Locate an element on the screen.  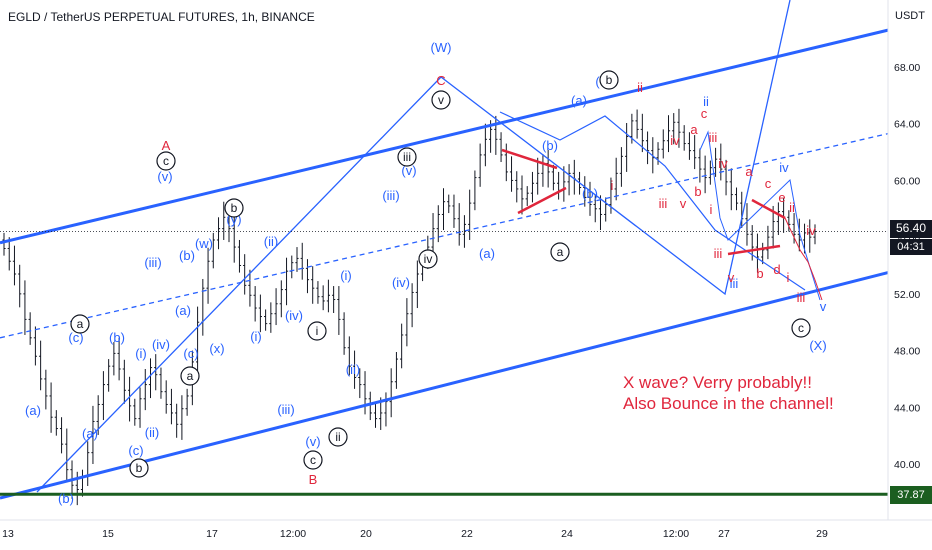
y-tick-label: 44.00 is located at coordinates (907, 408).